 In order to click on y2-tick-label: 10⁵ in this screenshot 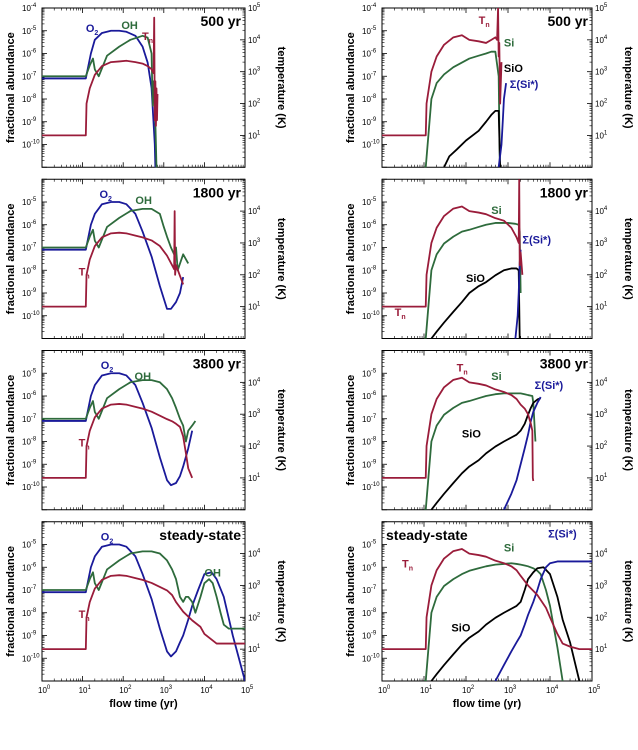, I will do `click(601, 8)`.